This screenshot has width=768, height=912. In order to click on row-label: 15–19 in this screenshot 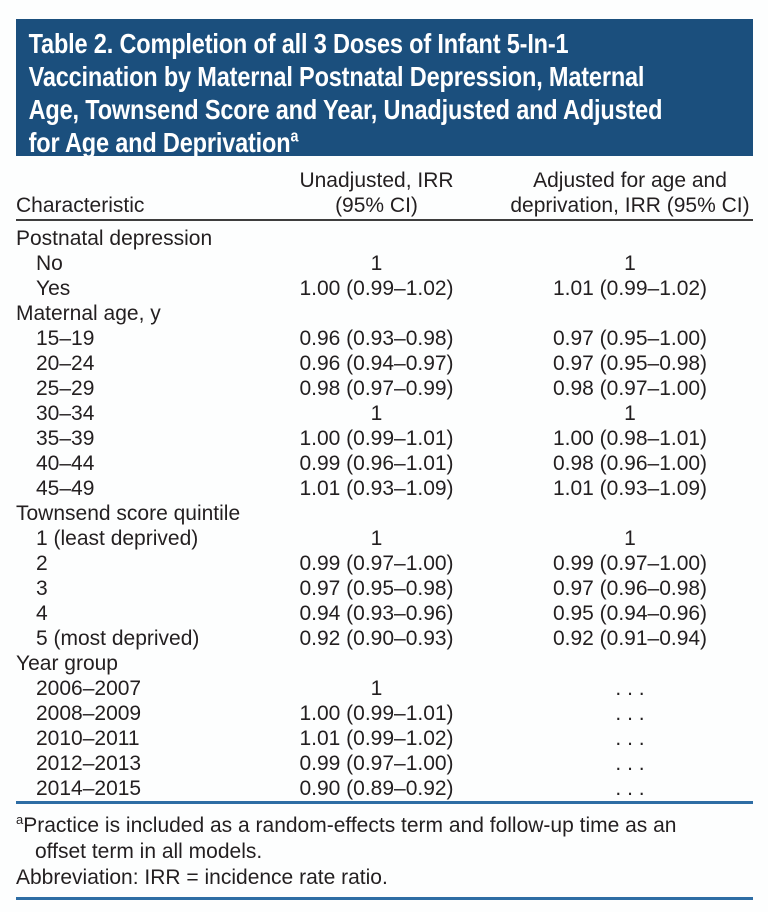, I will do `click(65, 338)`.